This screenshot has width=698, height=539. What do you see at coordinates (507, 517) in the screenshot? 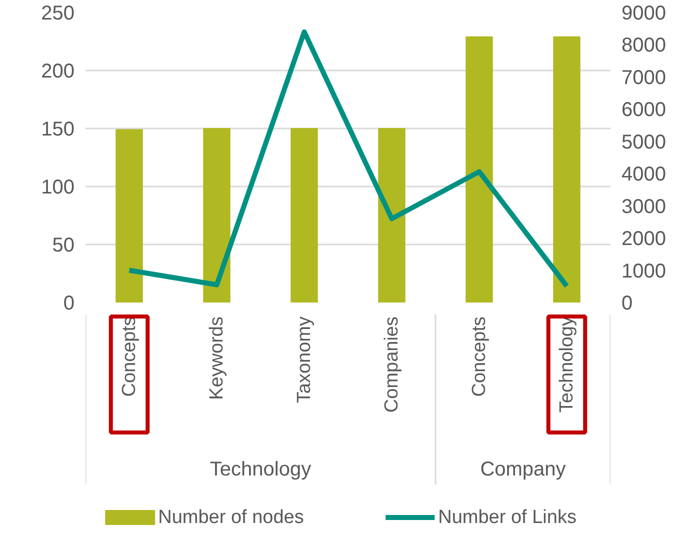
I see `legend-label: Number of Links` at bounding box center [507, 517].